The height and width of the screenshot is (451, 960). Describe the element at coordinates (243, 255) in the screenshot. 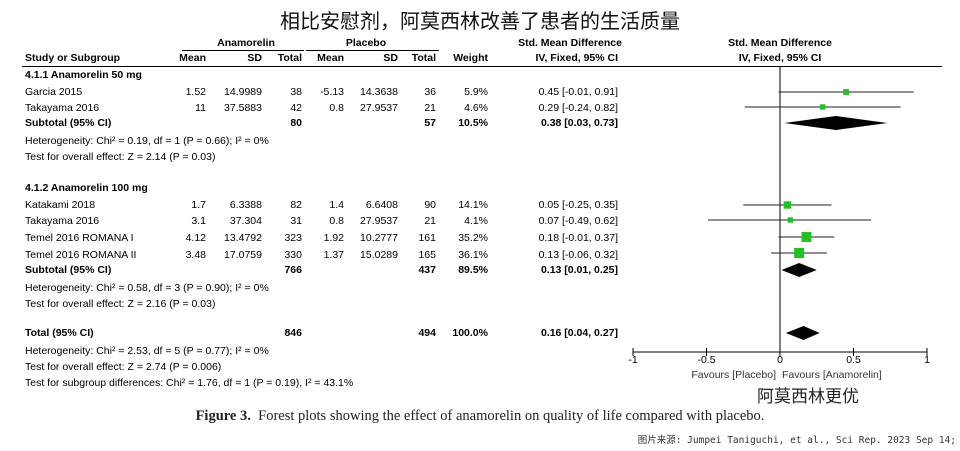

I see `cell-a-sd: 17.0759` at that location.